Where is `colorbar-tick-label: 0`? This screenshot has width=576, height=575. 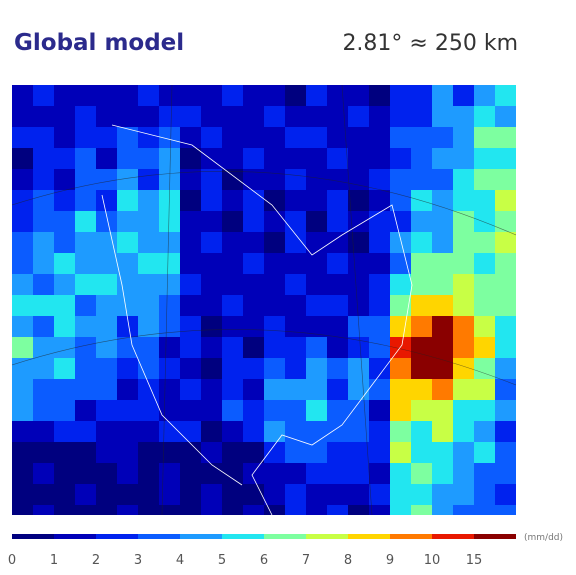
colorbar-tick-label: 0 is located at coordinates (12, 560).